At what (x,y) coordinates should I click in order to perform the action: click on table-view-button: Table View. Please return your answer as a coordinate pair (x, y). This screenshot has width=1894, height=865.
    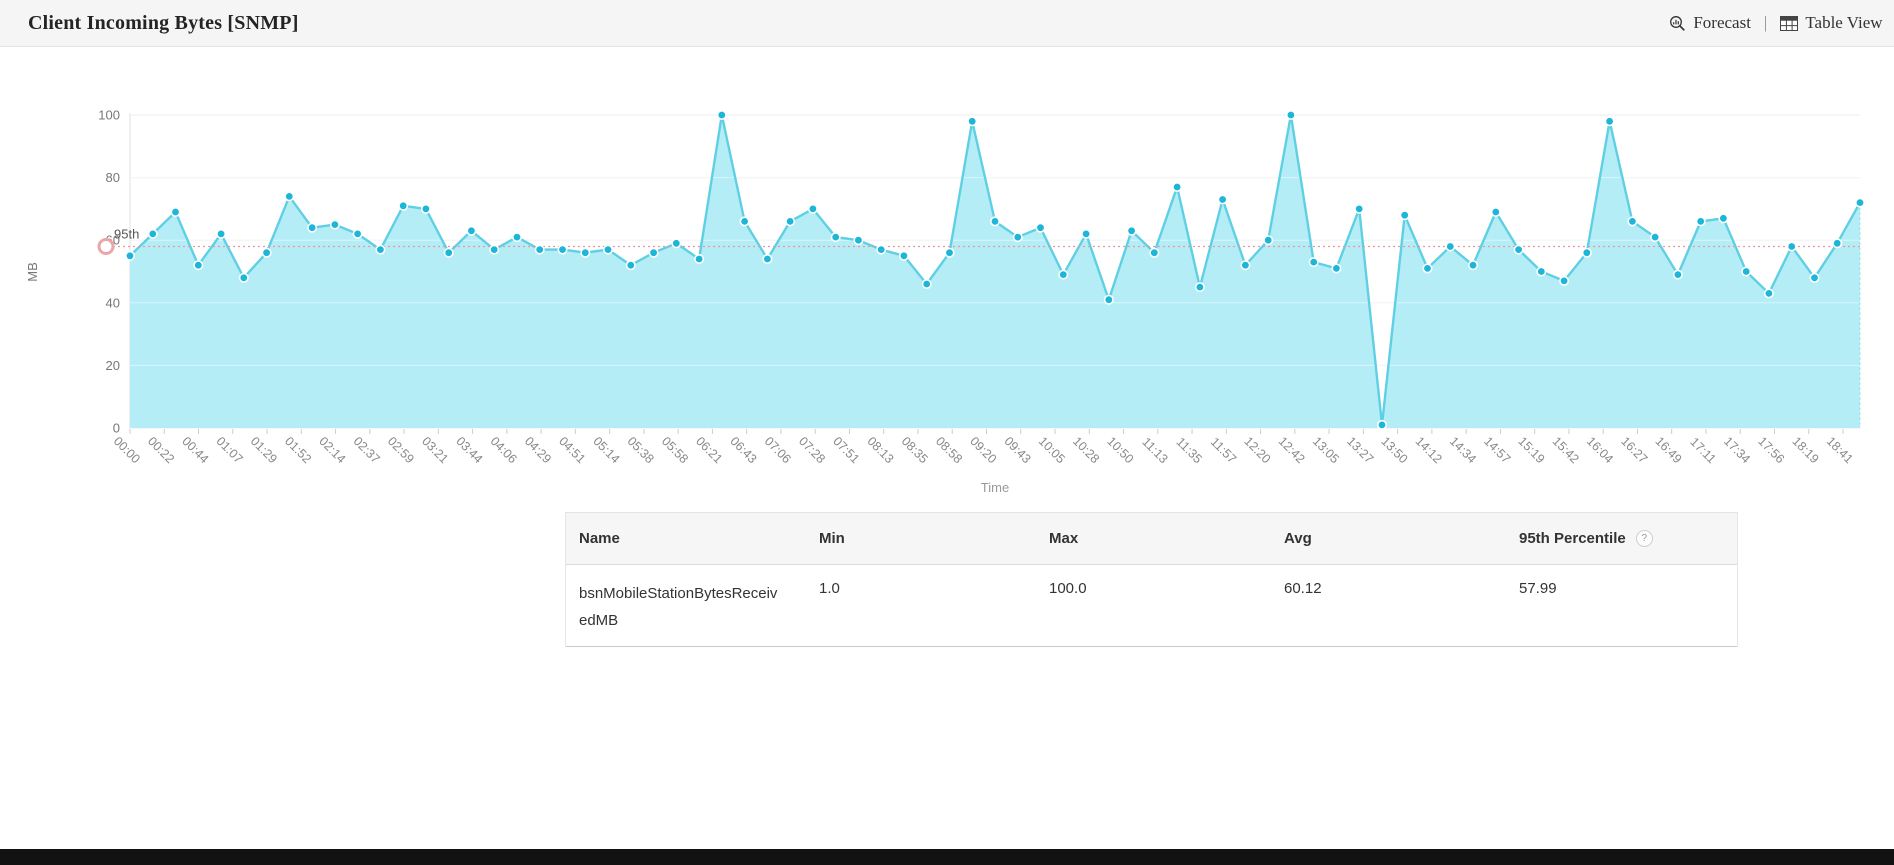
    Looking at the image, I should click on (1831, 23).